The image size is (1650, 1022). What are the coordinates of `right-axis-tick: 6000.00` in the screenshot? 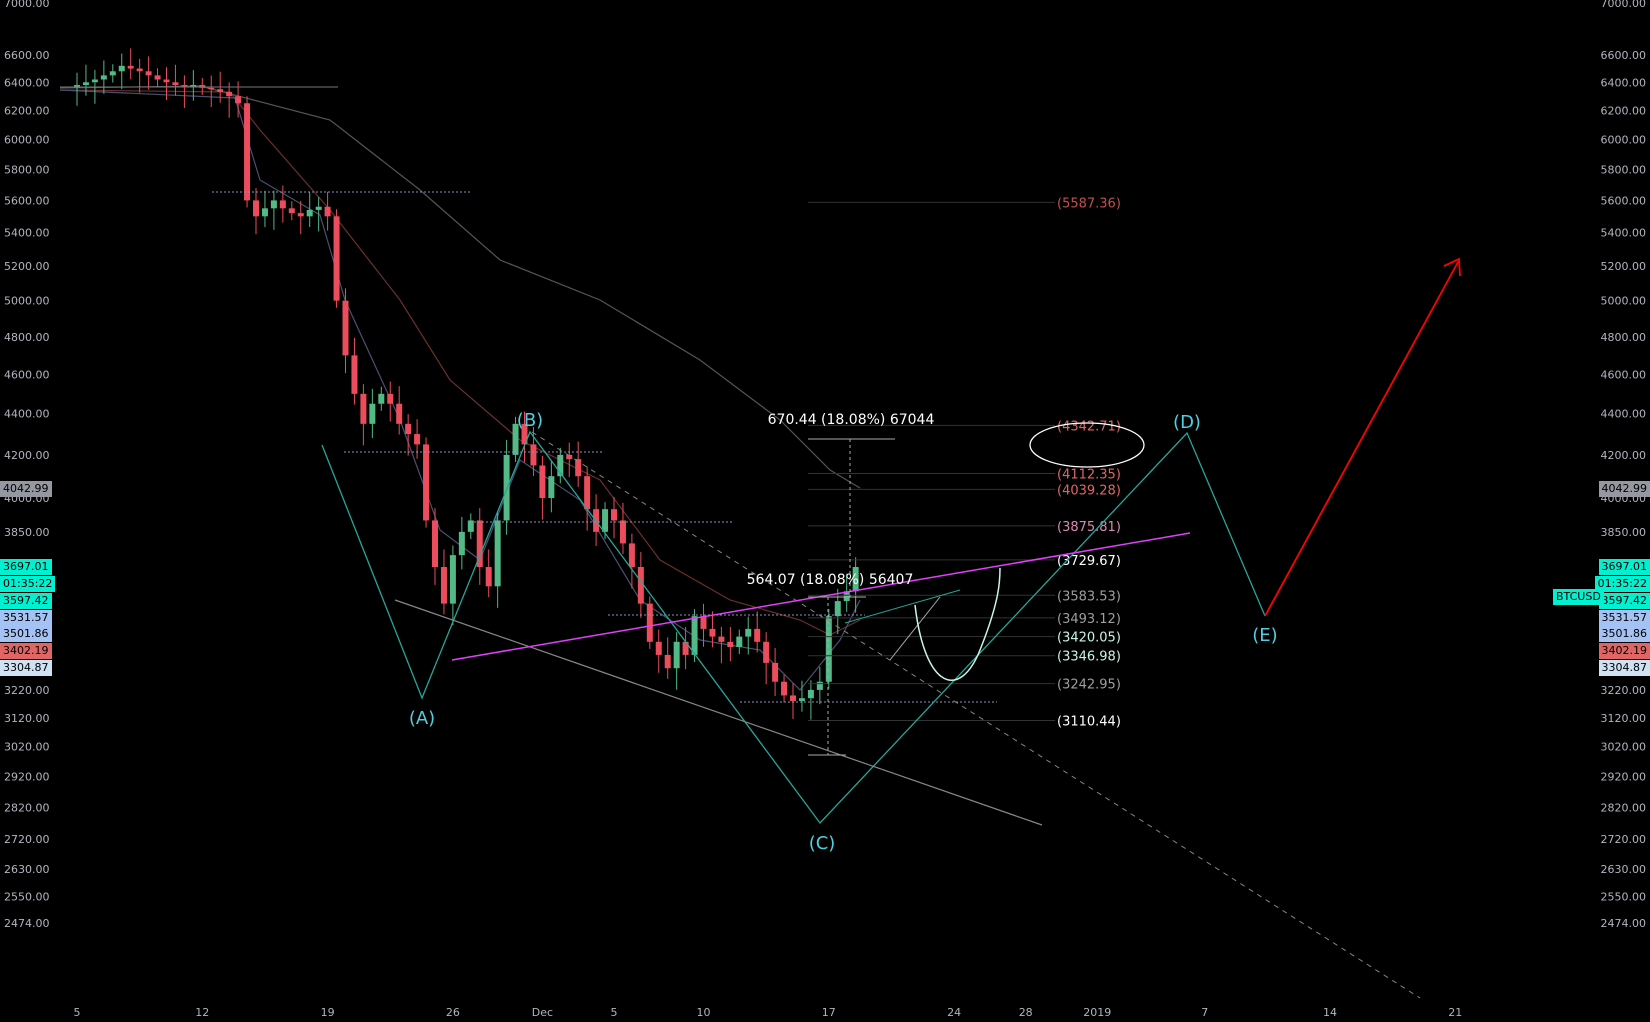 It's located at (1624, 139).